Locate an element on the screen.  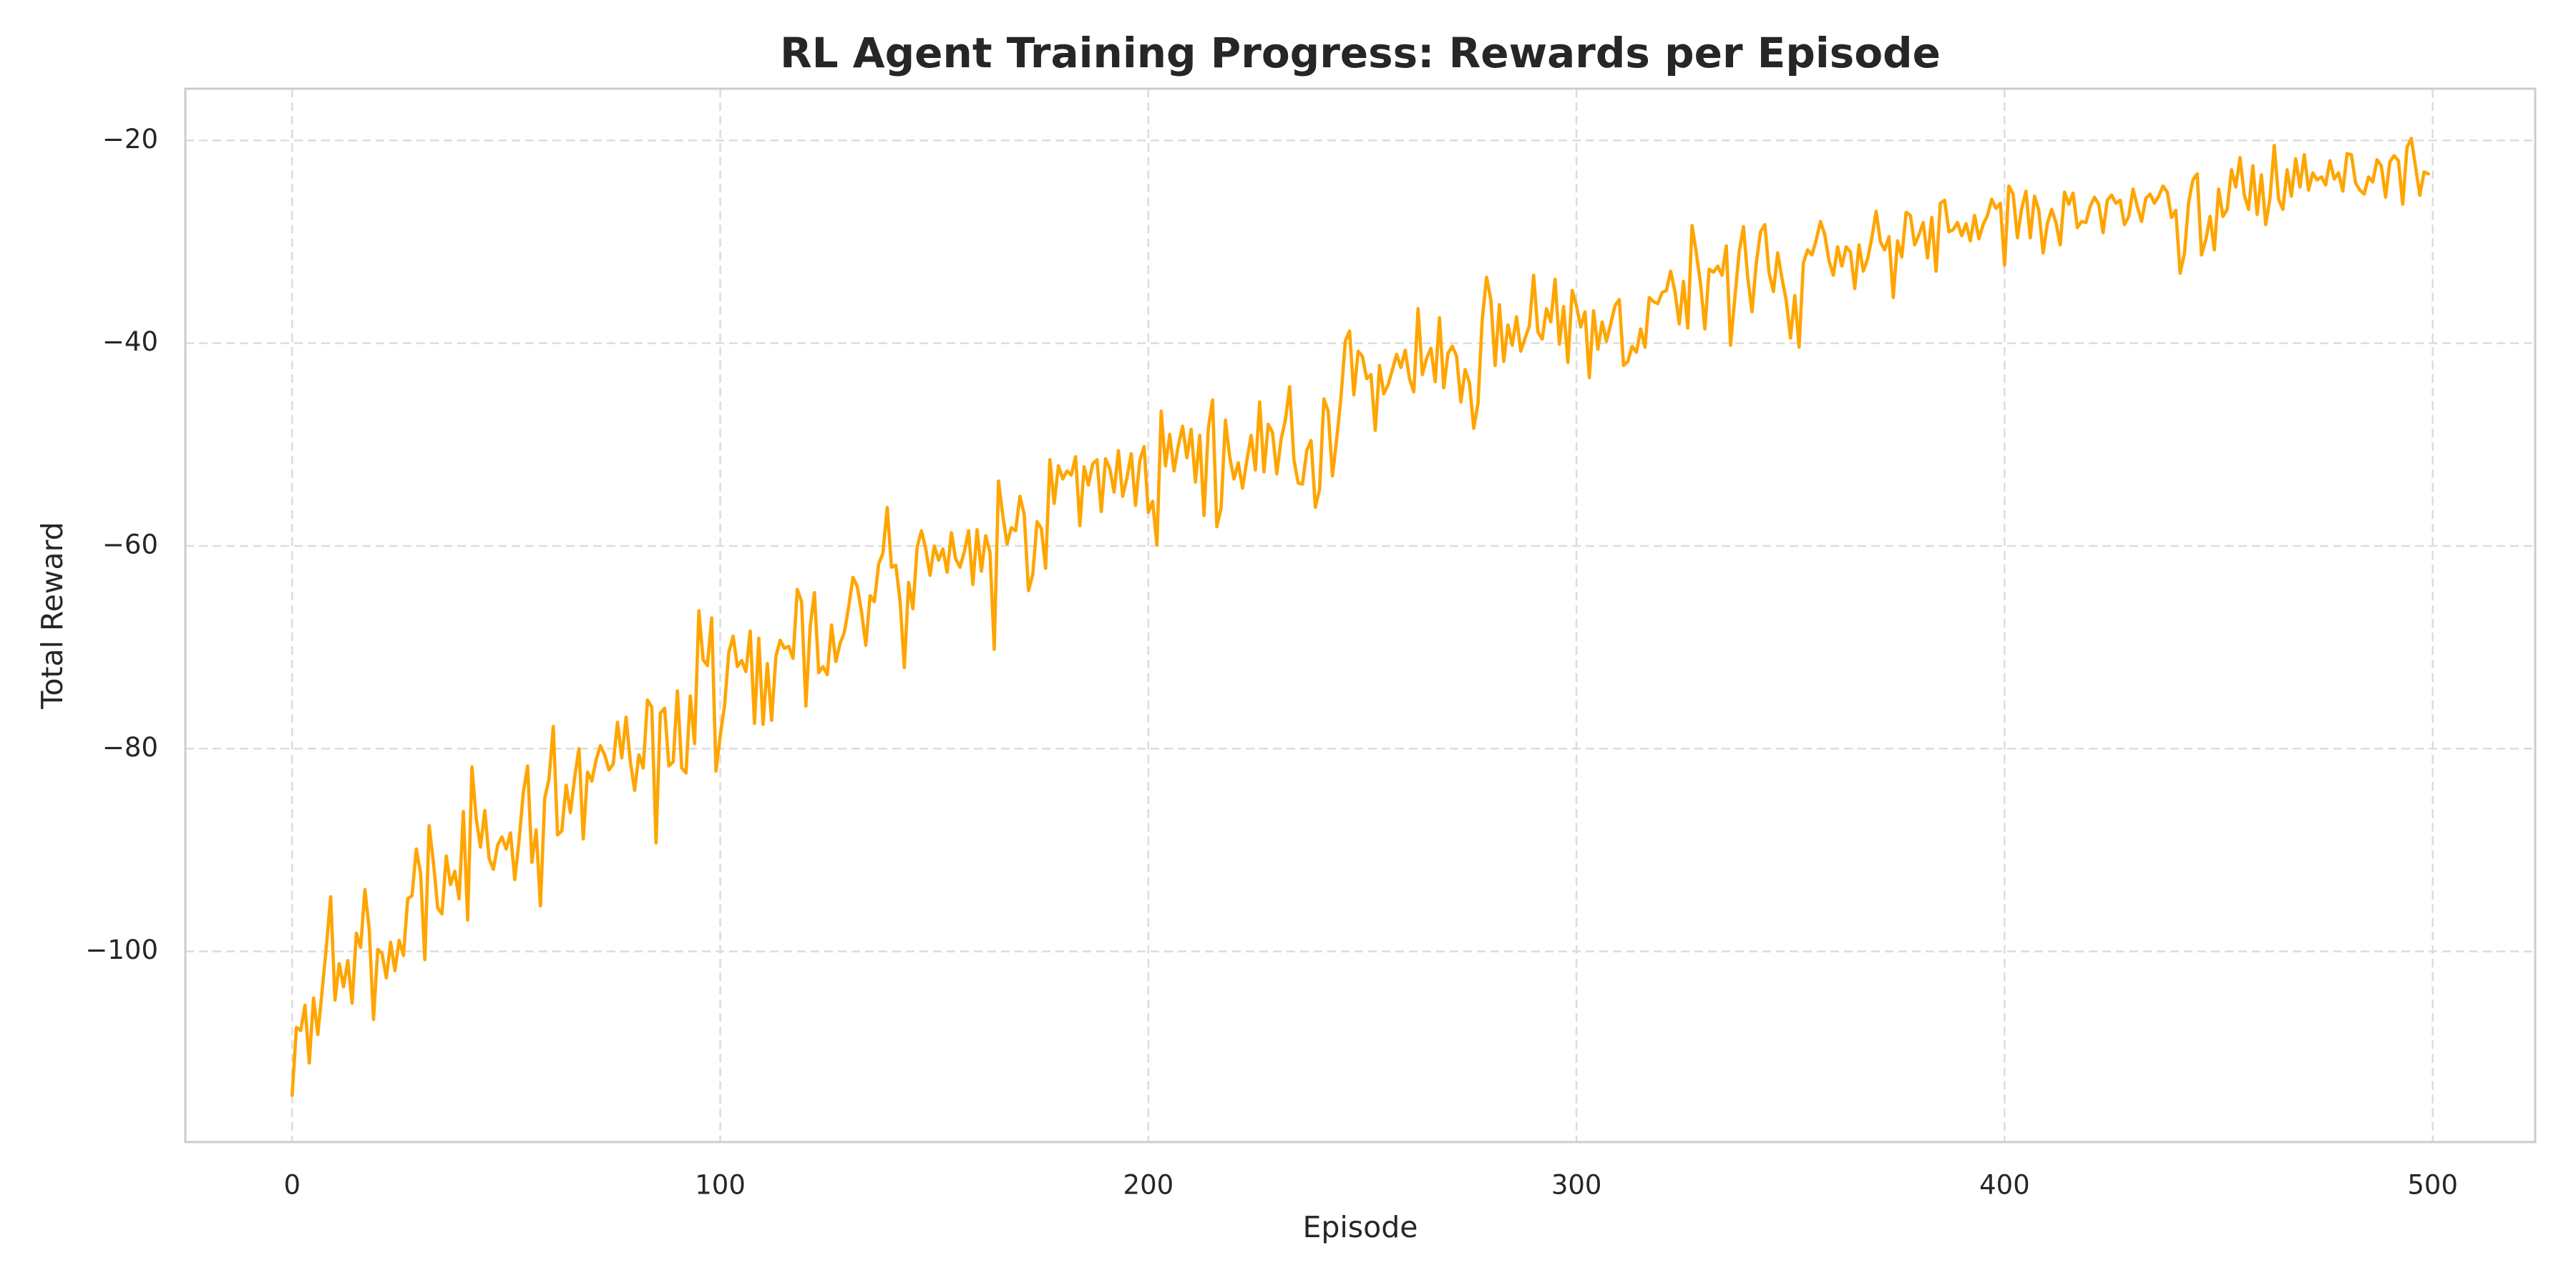
y-tick-label: −20 is located at coordinates (130, 139).